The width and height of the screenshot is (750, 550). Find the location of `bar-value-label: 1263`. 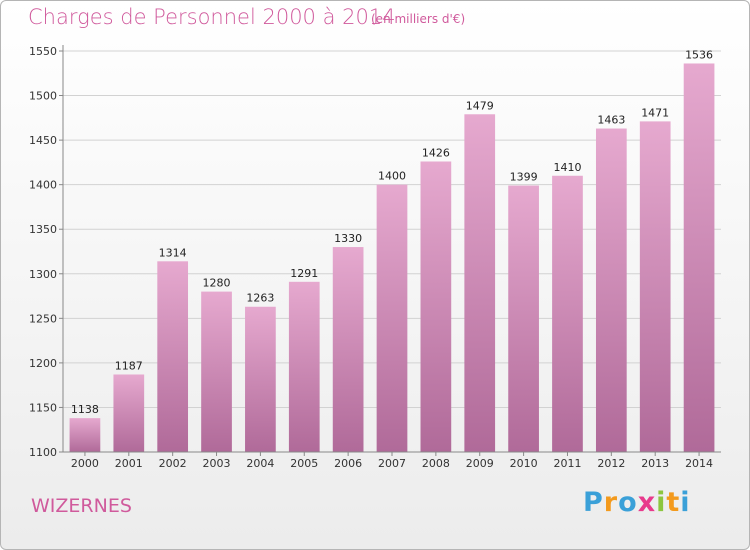

bar-value-label: 1263 is located at coordinates (260, 298).